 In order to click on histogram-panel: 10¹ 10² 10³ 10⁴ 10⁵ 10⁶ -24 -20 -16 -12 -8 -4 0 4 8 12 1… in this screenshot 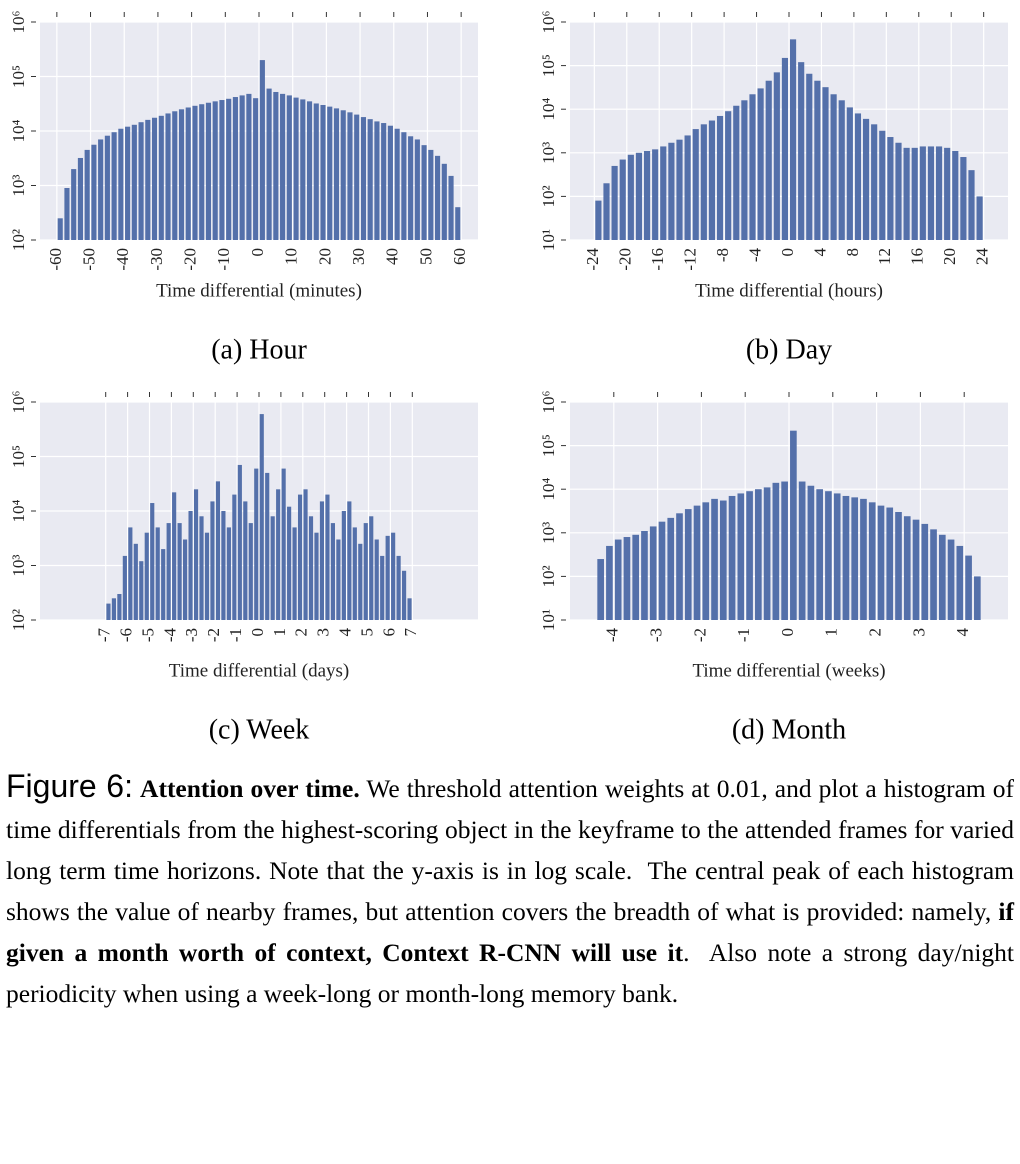, I will do `click(773, 187)`.